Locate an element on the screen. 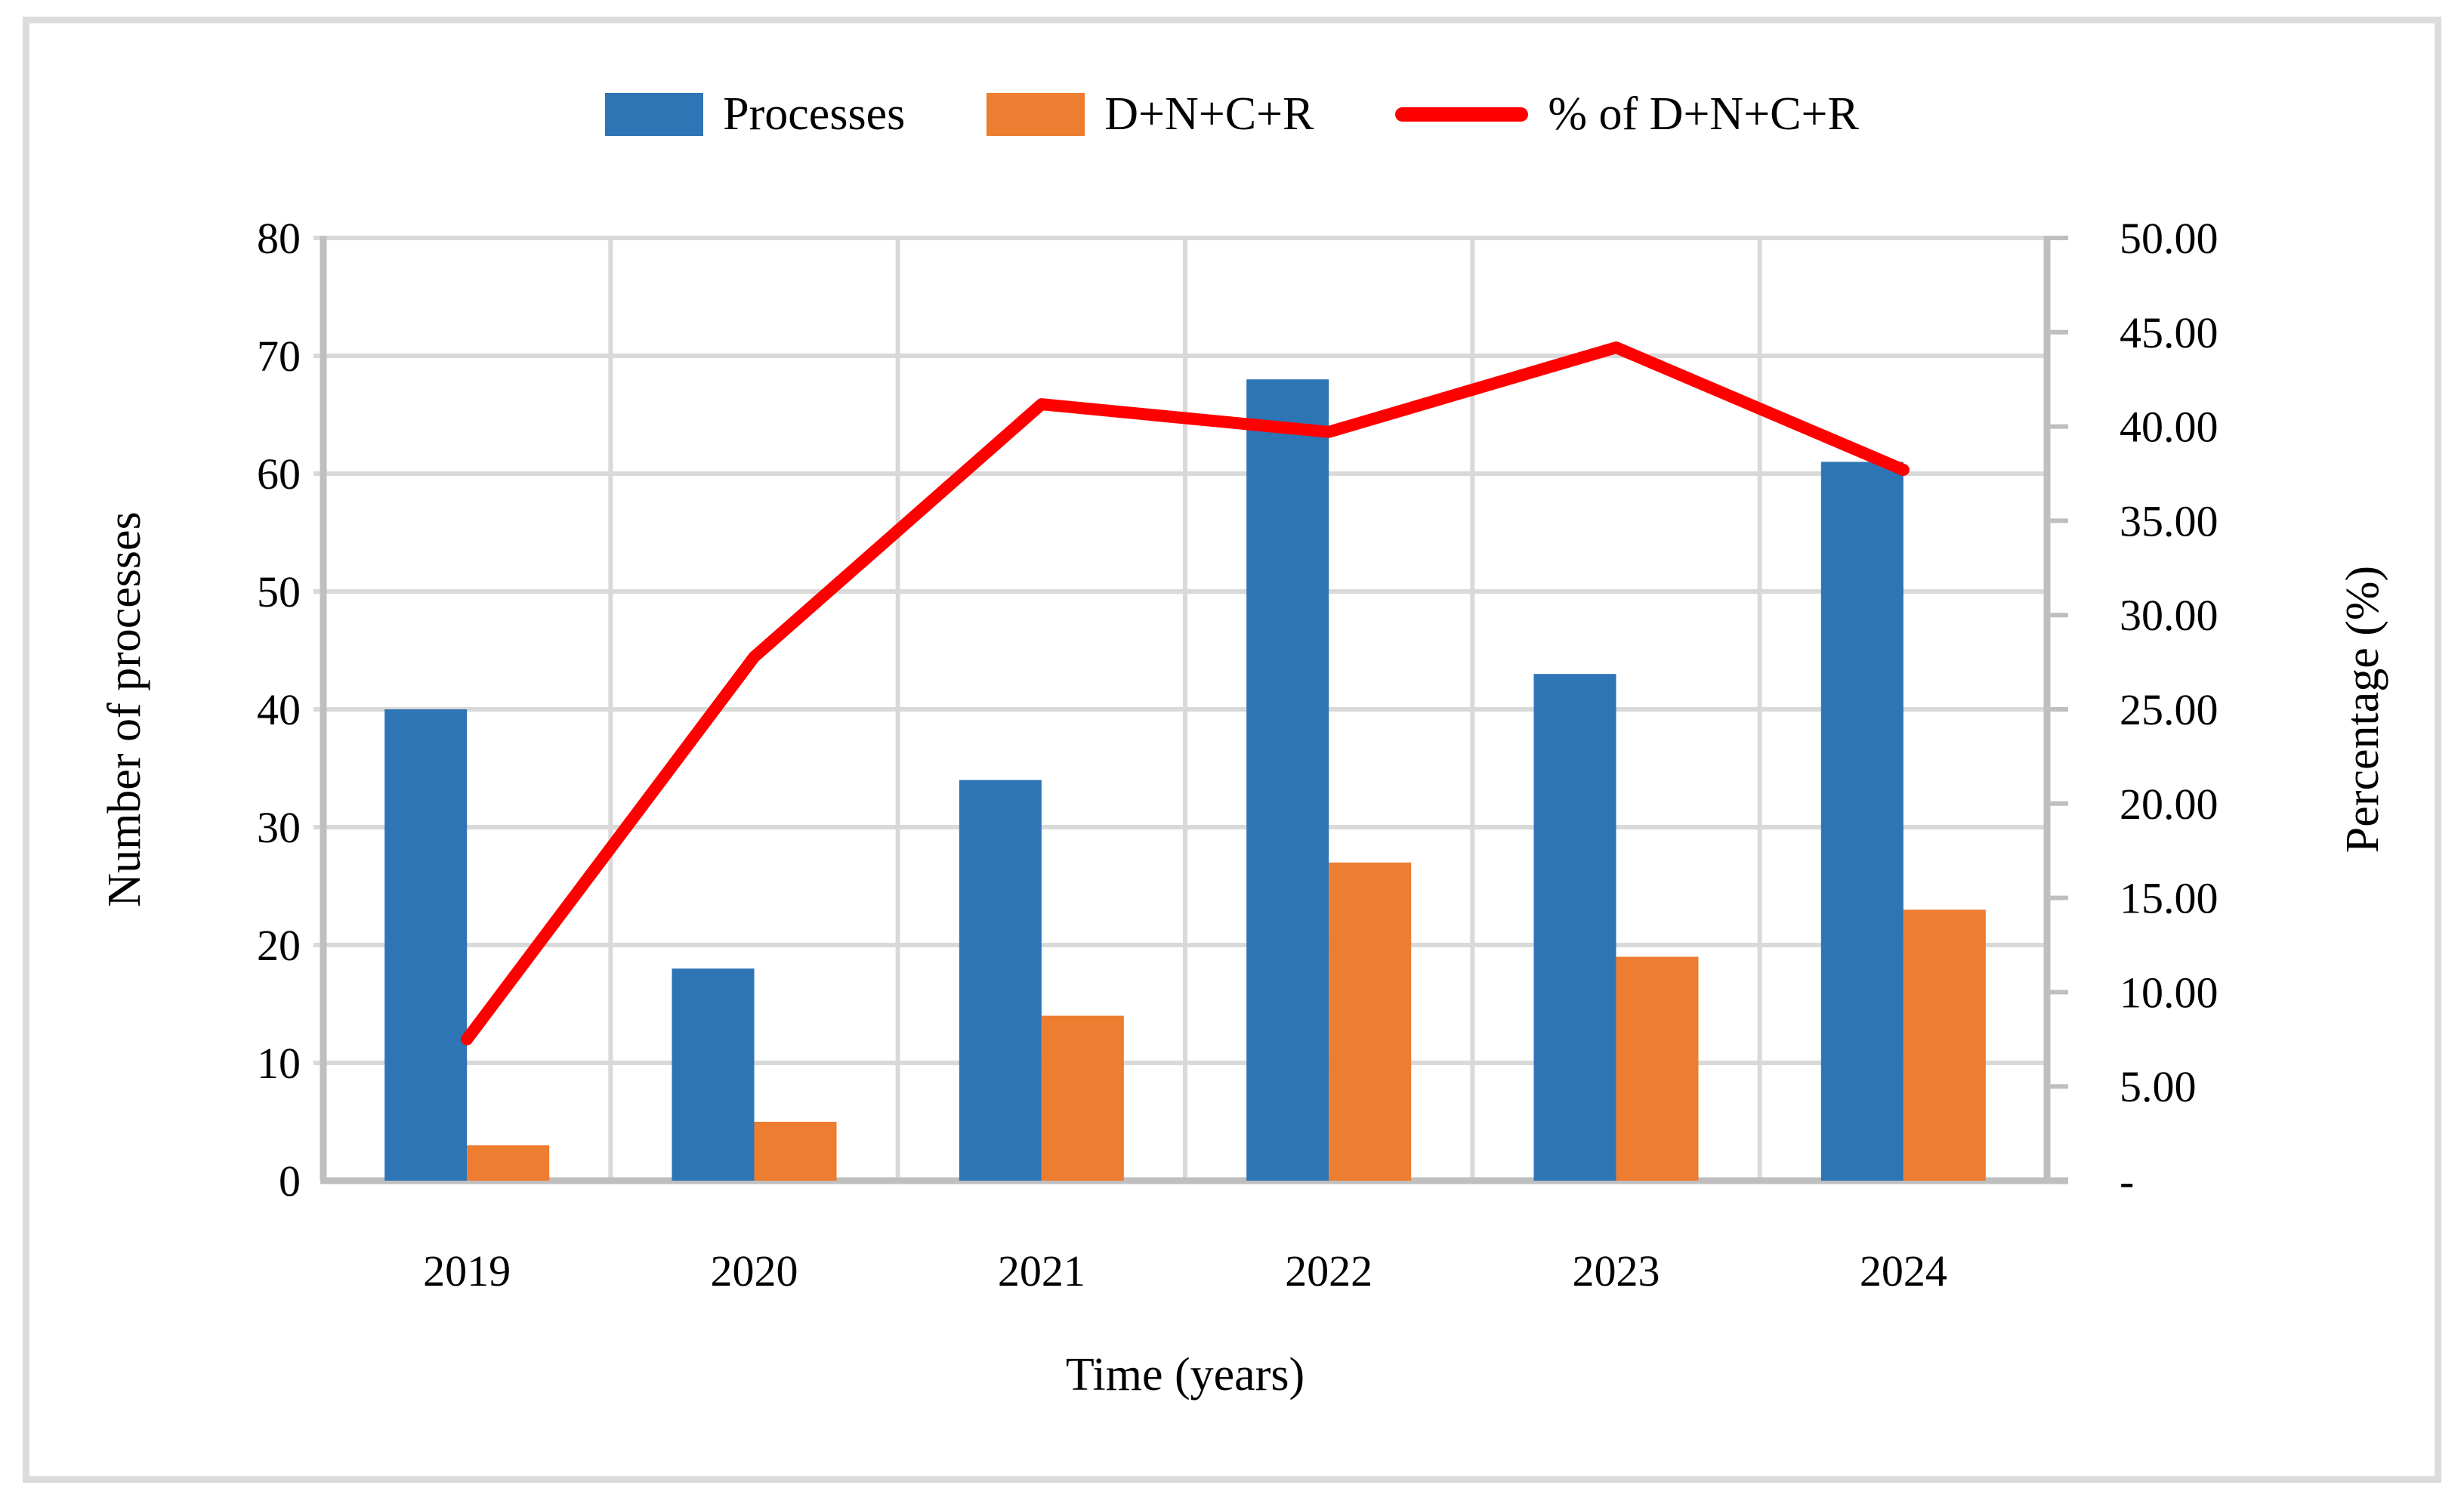  right-tick-label: 20.00 is located at coordinates (2170, 804).